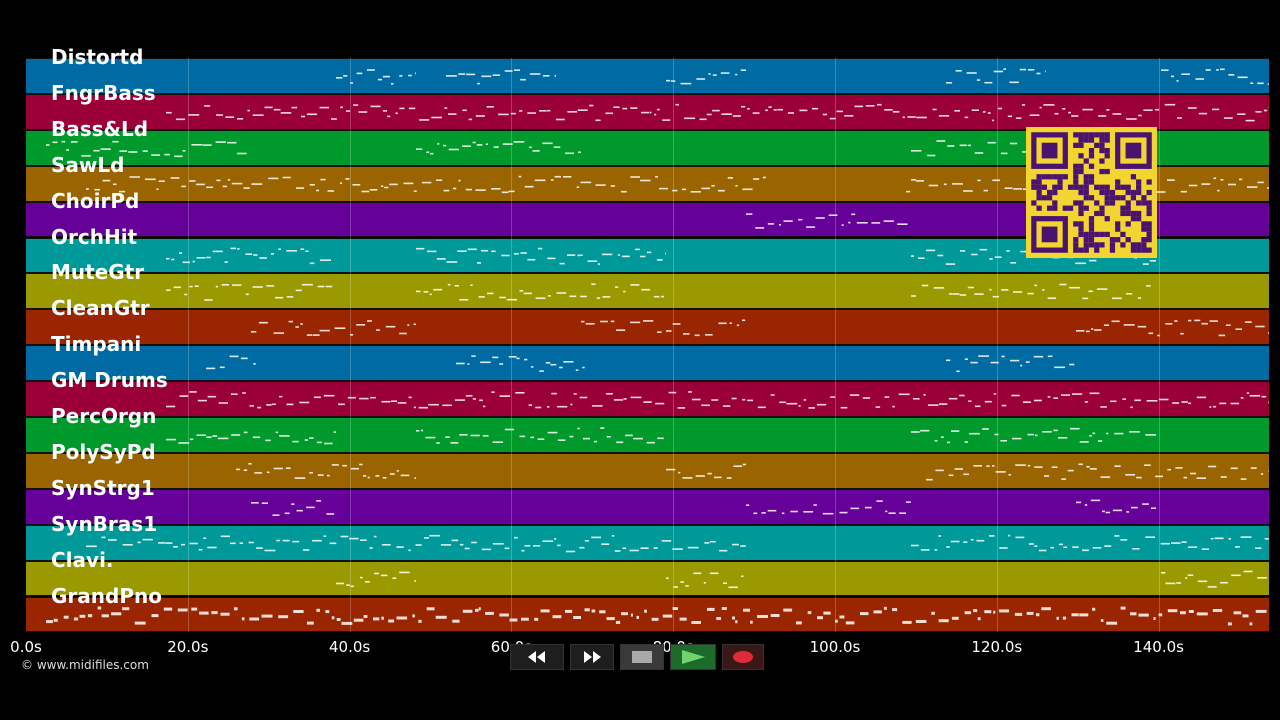 The height and width of the screenshot is (720, 1280). Describe the element at coordinates (997, 345) in the screenshot. I see `grid-line` at that location.